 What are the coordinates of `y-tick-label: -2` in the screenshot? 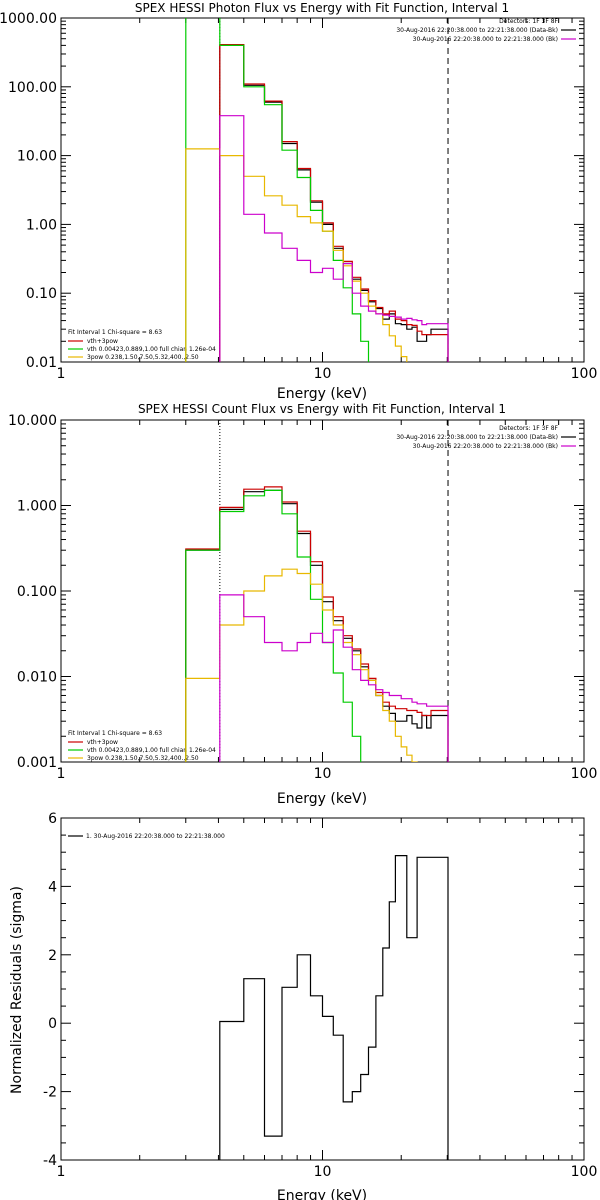 It's located at (50, 1093).